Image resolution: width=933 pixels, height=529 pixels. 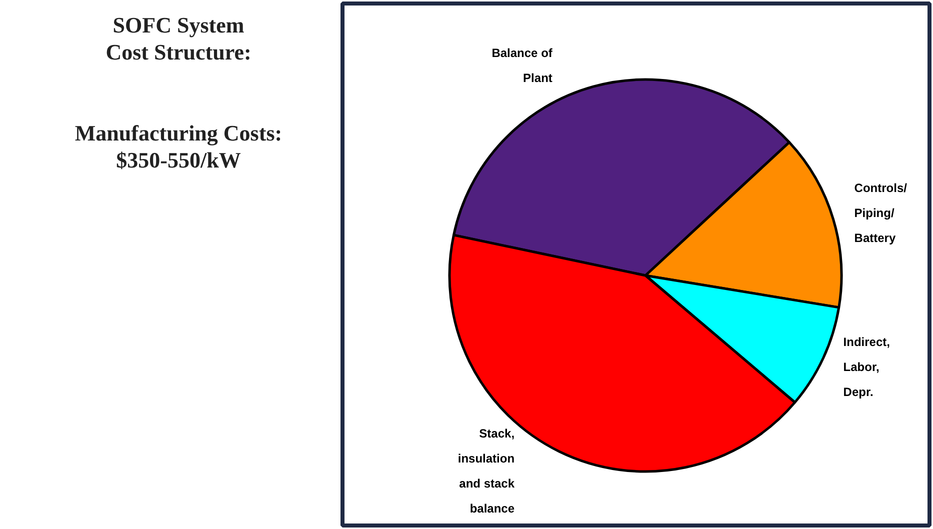 I want to click on text: Manufacturing Costs: $350-550/kW, so click(x=178, y=146).